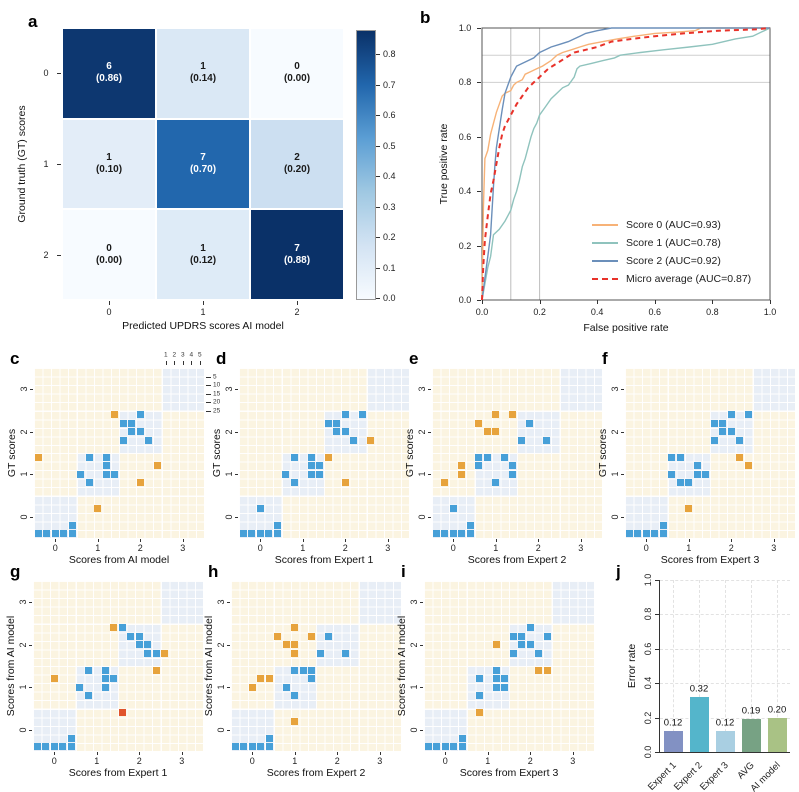  I want to click on grid-panel-d, so click(324, 453).